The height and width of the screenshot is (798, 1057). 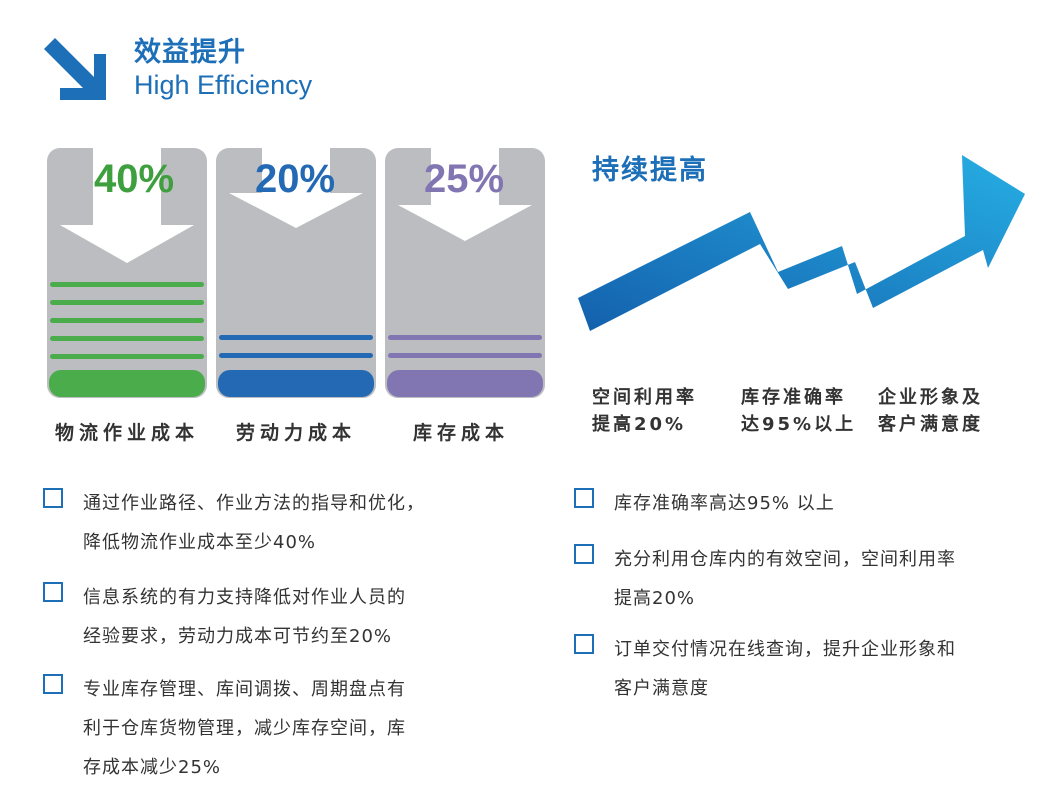 I want to click on percent-inventory: 25%, so click(x=464, y=179).